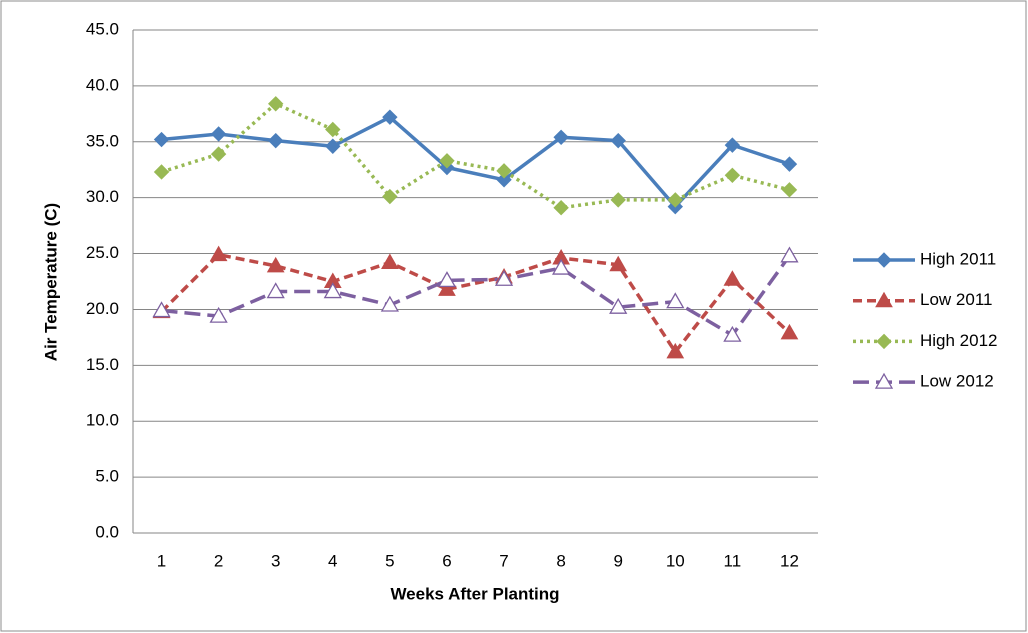  Describe the element at coordinates (956, 299) in the screenshot. I see `legend-label: Low 2011` at that location.